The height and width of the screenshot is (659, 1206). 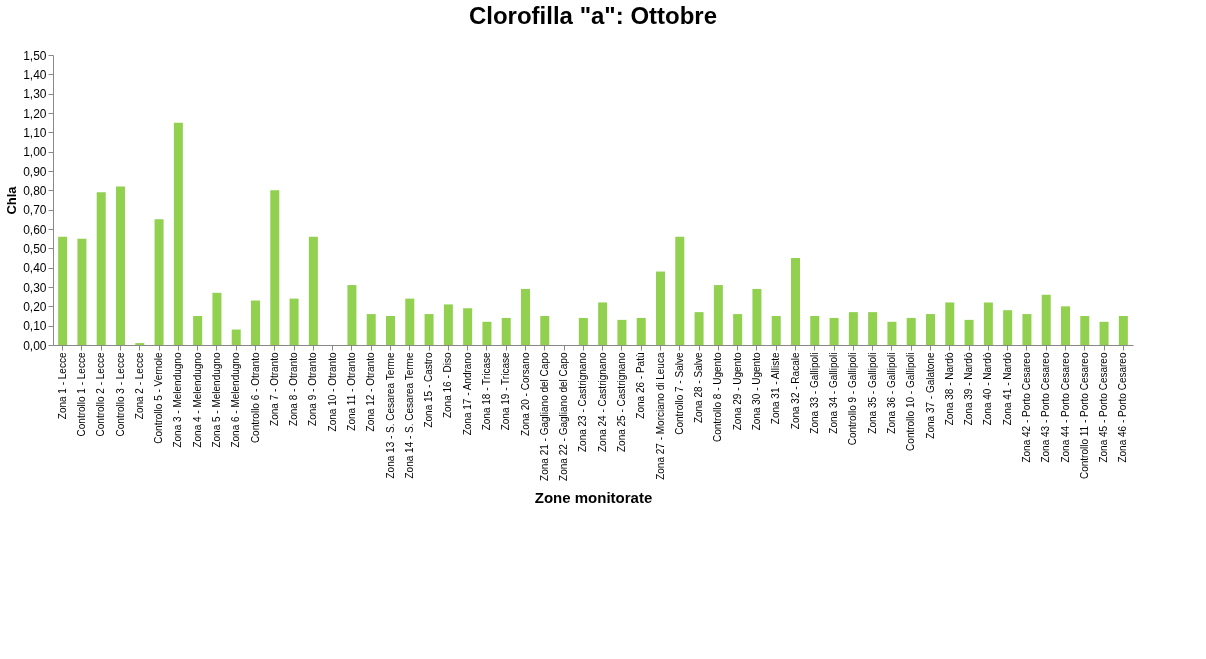 What do you see at coordinates (506, 391) in the screenshot?
I see `x-tick-label: Zona 19 - Tricase` at bounding box center [506, 391].